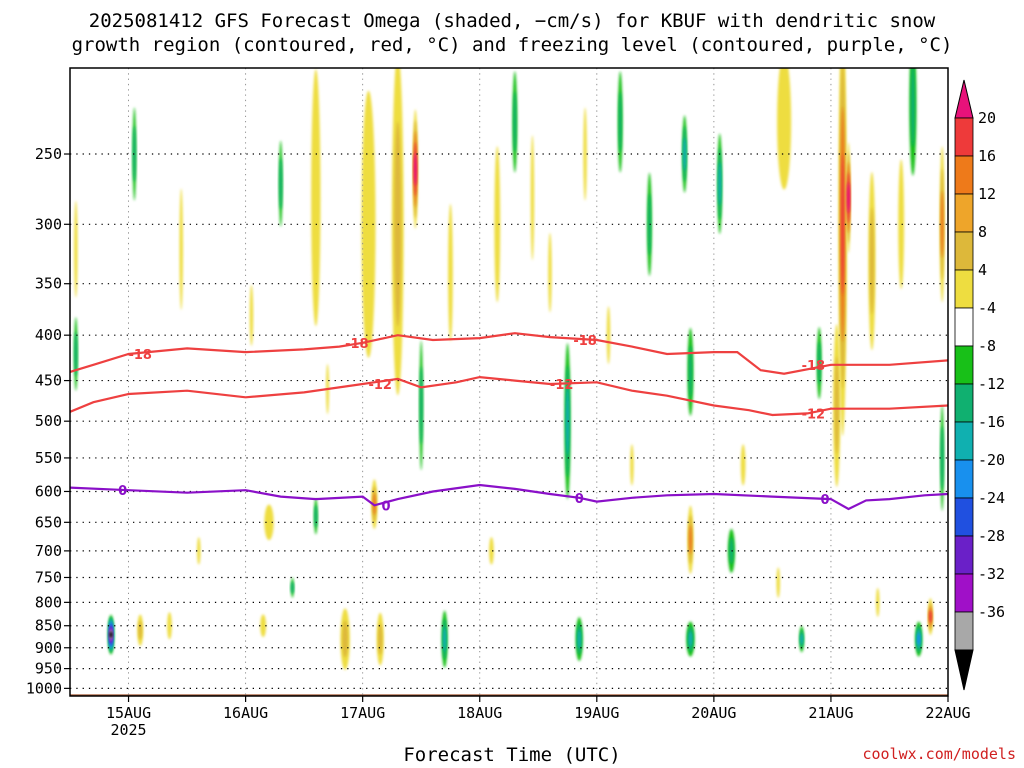 The height and width of the screenshot is (768, 1024). Describe the element at coordinates (48, 626) in the screenshot. I see `y-tick-label-850: 850` at that location.